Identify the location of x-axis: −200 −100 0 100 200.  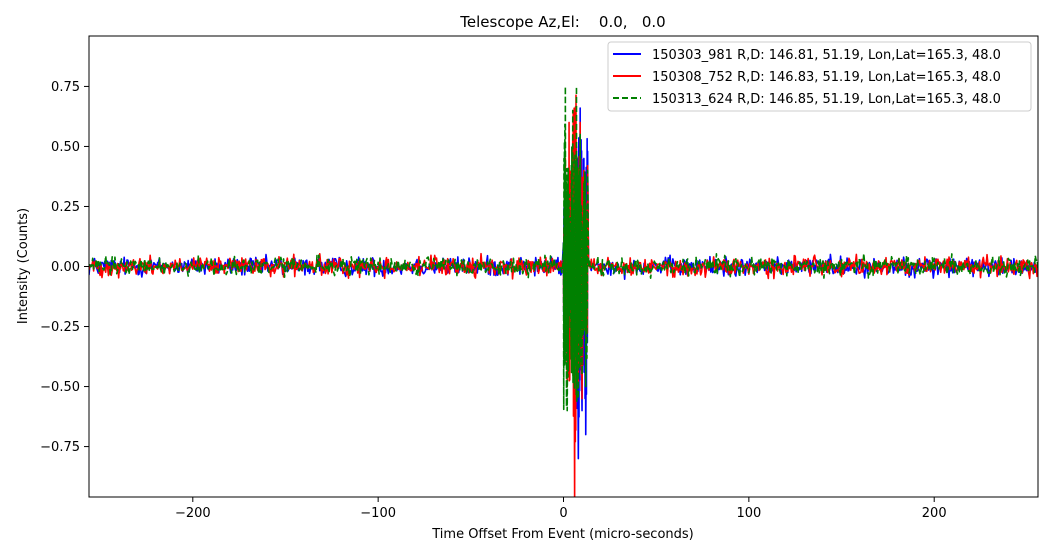
(561, 509).